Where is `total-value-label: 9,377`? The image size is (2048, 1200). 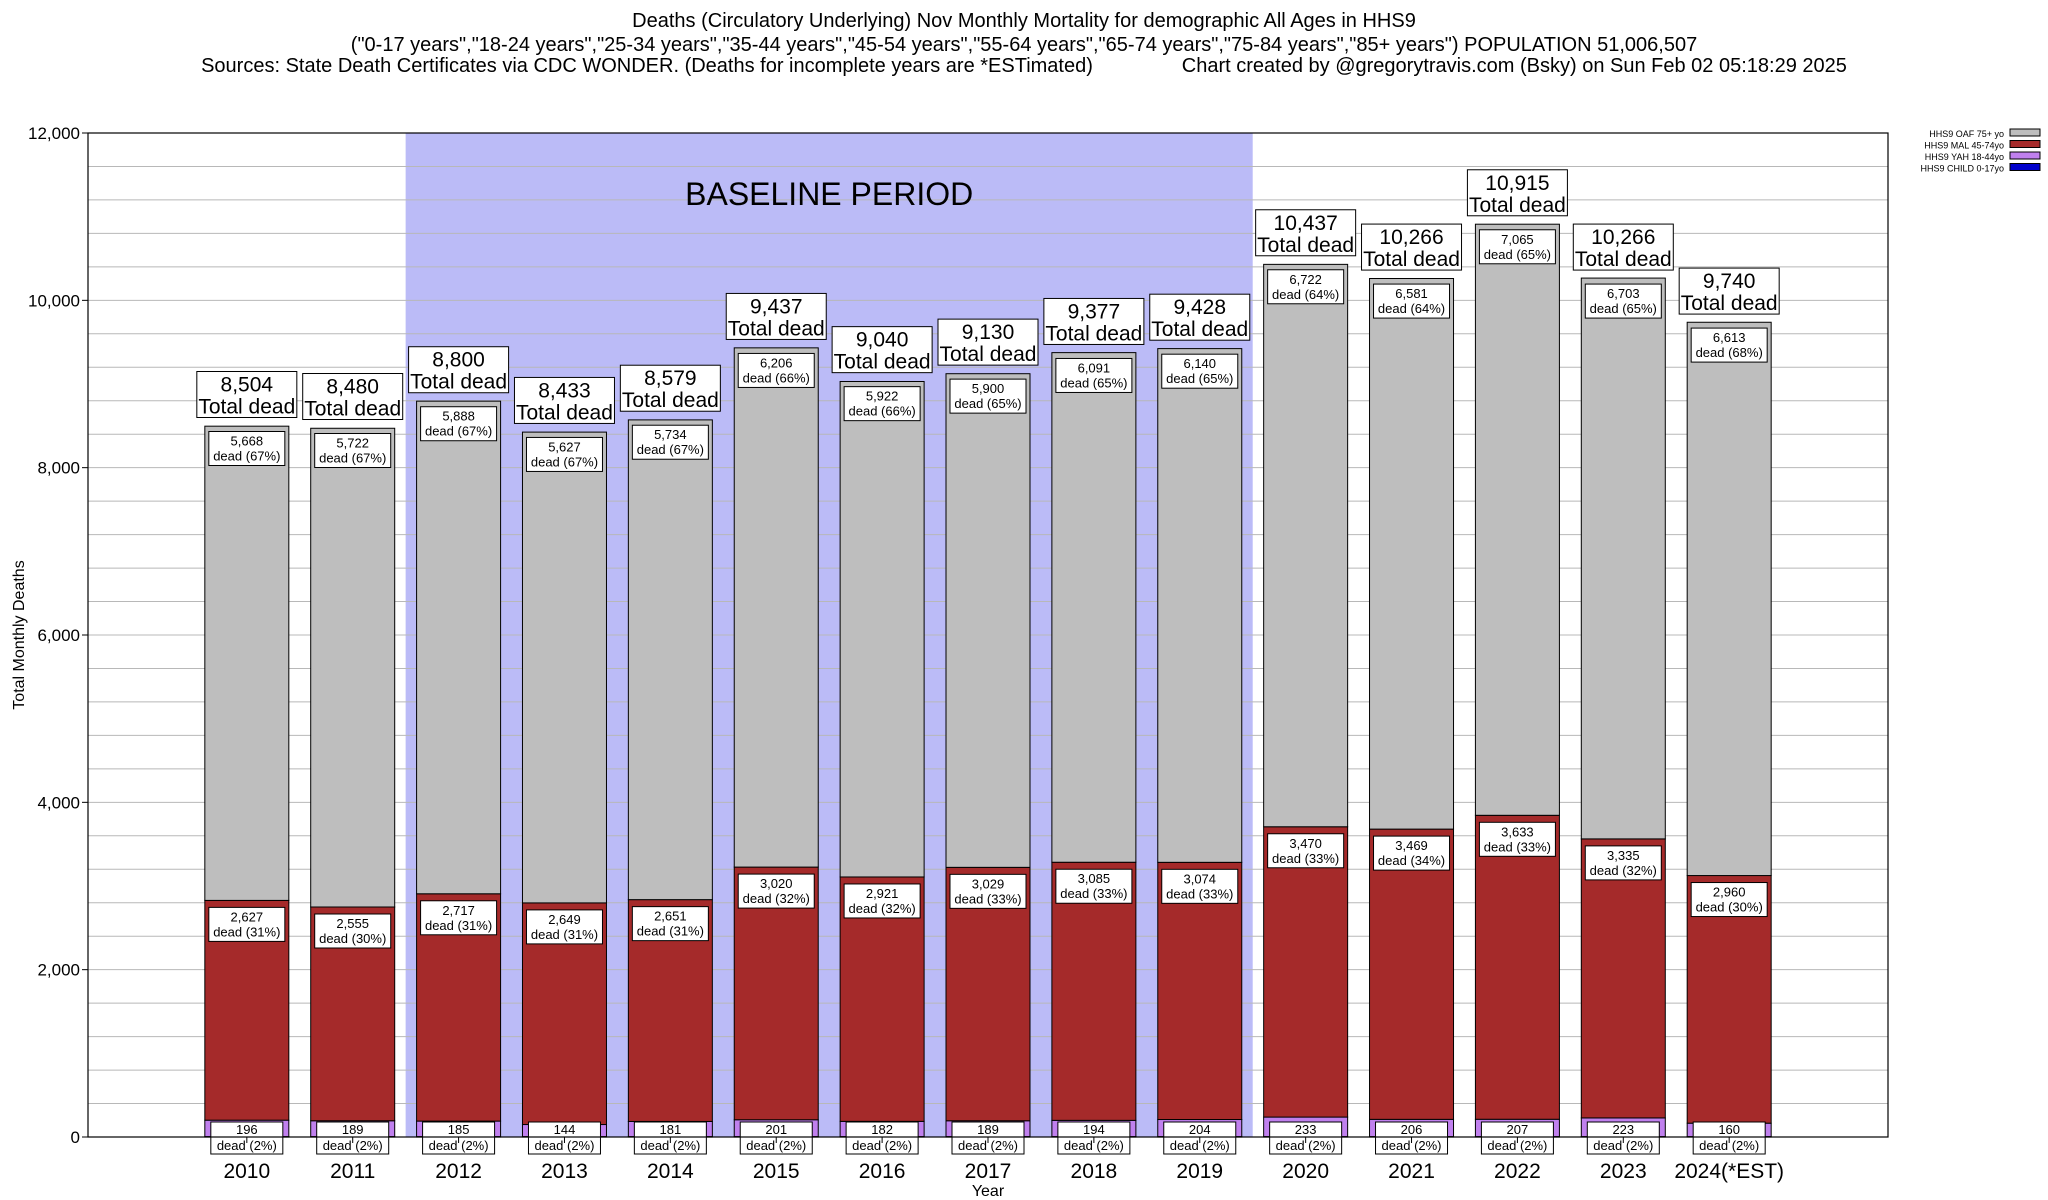
total-value-label: 9,377 is located at coordinates (1094, 311).